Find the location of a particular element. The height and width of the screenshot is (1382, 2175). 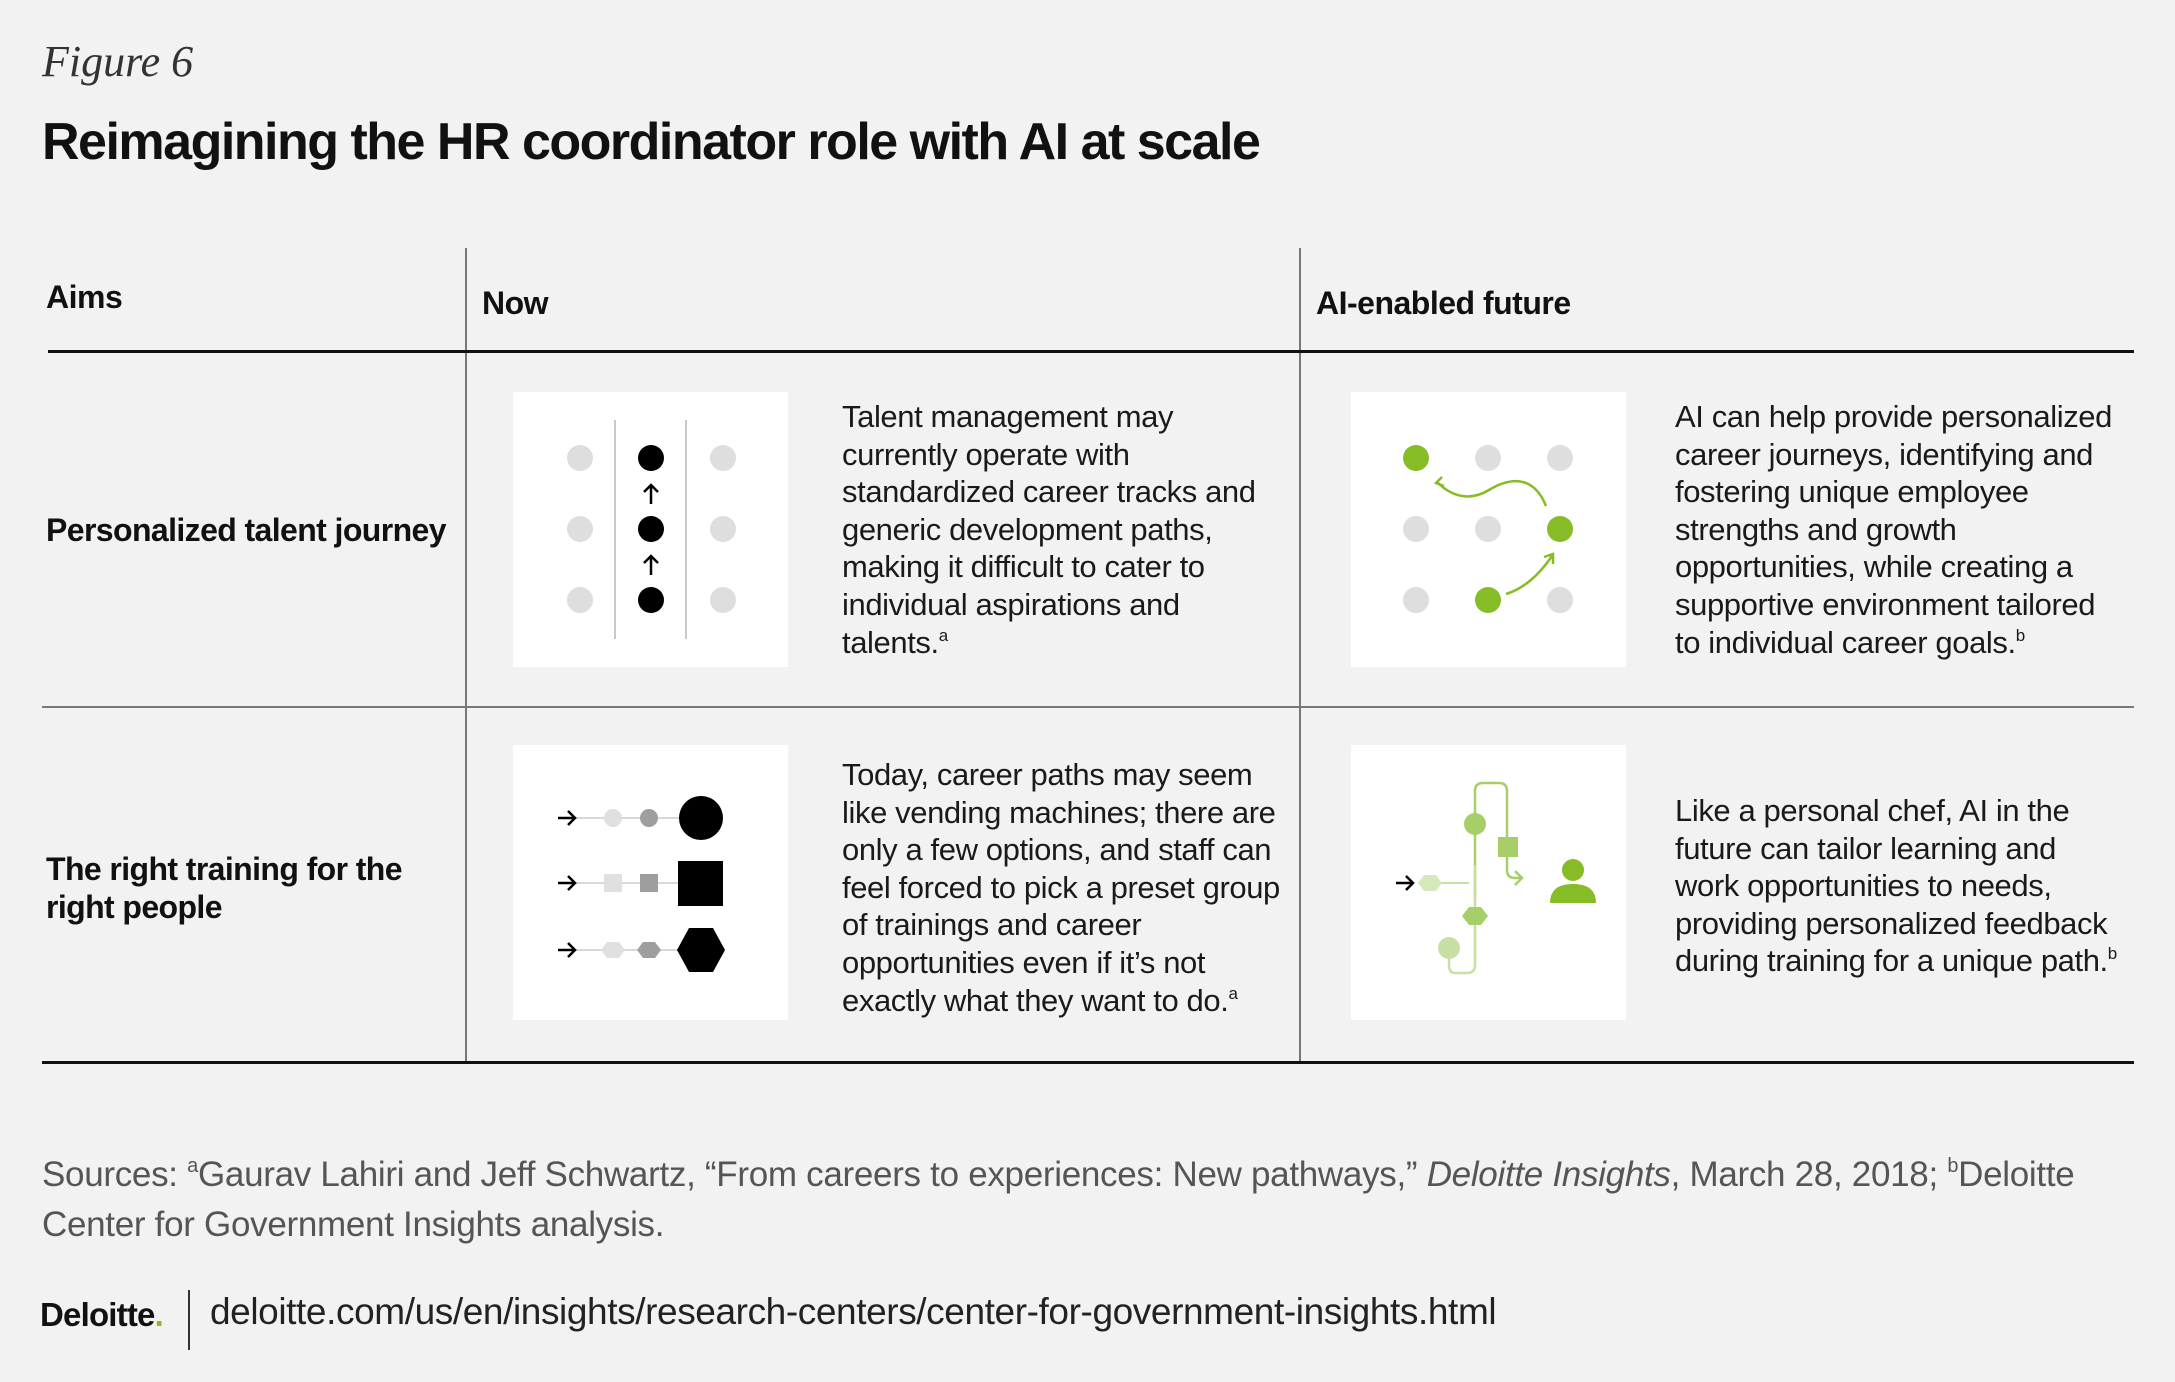

personalized-journey-icon is located at coordinates (1488, 529).